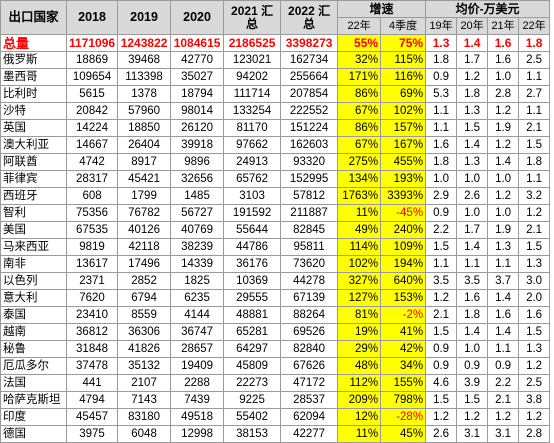 The width and height of the screenshot is (554, 443). What do you see at coordinates (503, 400) in the screenshot?
I see `price-21-cell: 2.1` at bounding box center [503, 400].